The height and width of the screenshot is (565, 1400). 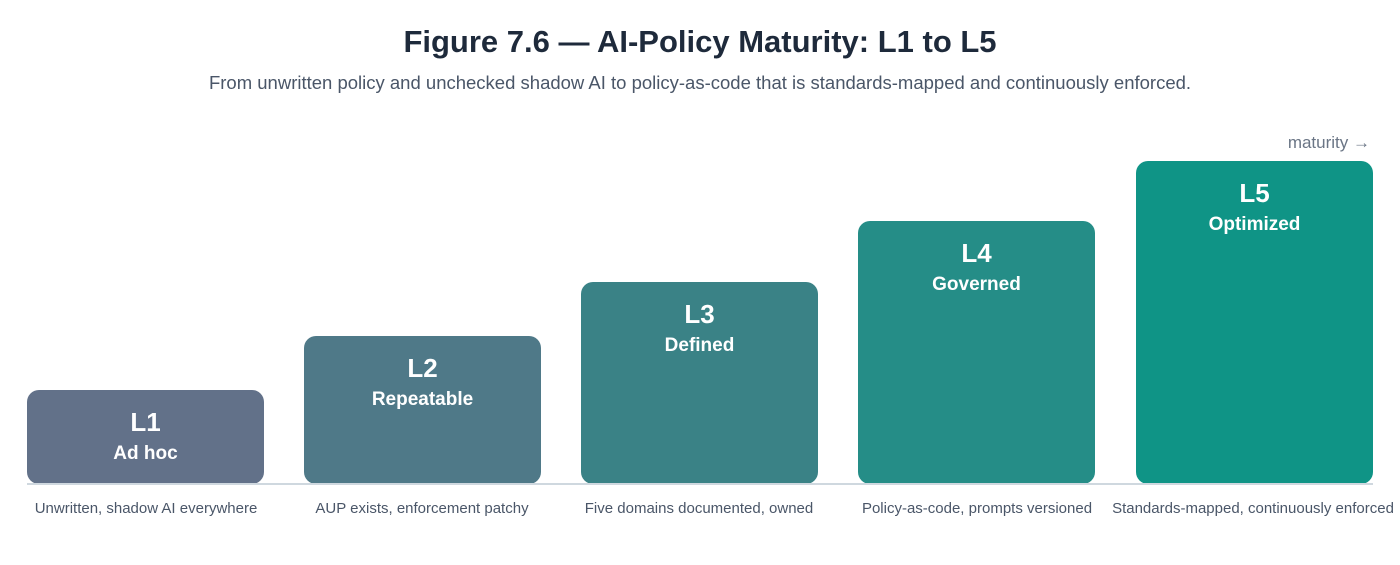 What do you see at coordinates (422, 508) in the screenshot?
I see `step-caption-l2: AUP exists, enforcement patchy` at bounding box center [422, 508].